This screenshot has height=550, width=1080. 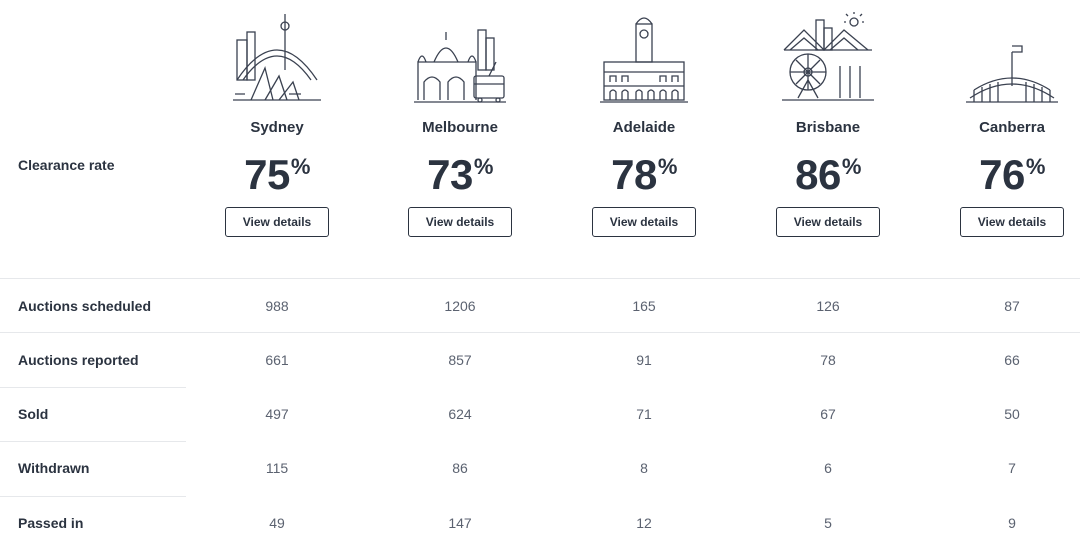 What do you see at coordinates (277, 523) in the screenshot?
I see `table-cell: 49` at bounding box center [277, 523].